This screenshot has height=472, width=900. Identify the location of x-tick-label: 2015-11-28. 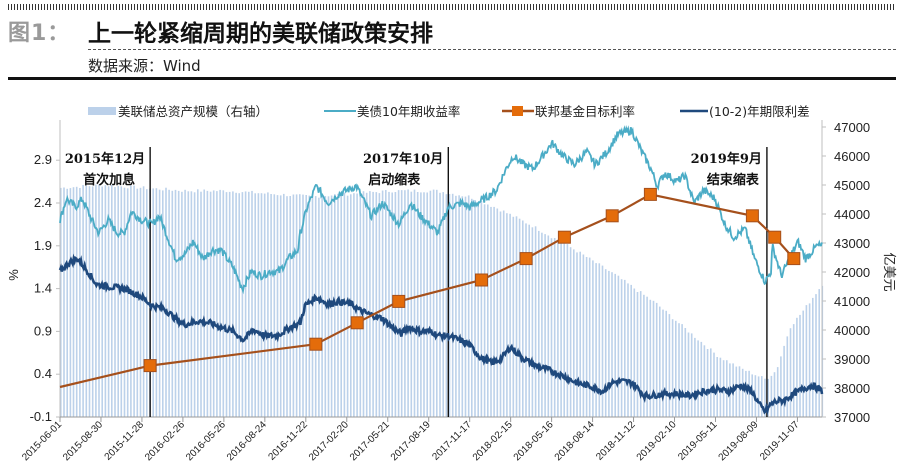
(125, 441).